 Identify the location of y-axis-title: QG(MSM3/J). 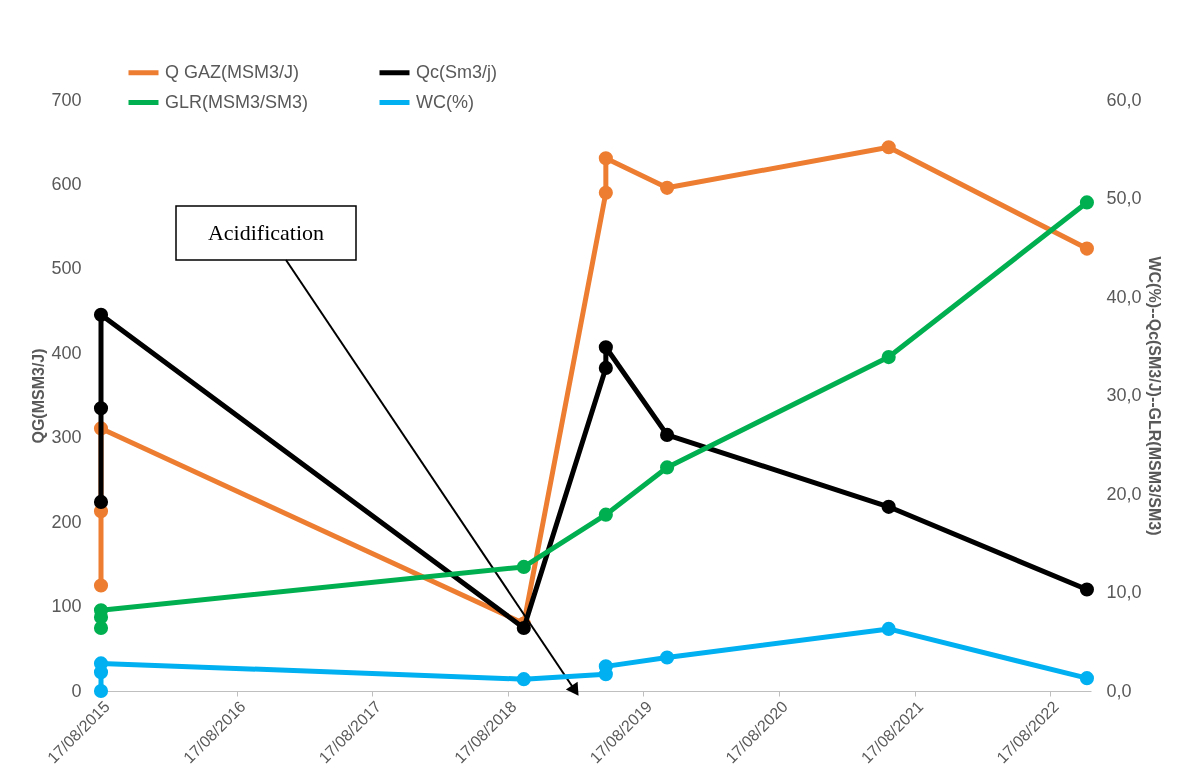
(39, 396).